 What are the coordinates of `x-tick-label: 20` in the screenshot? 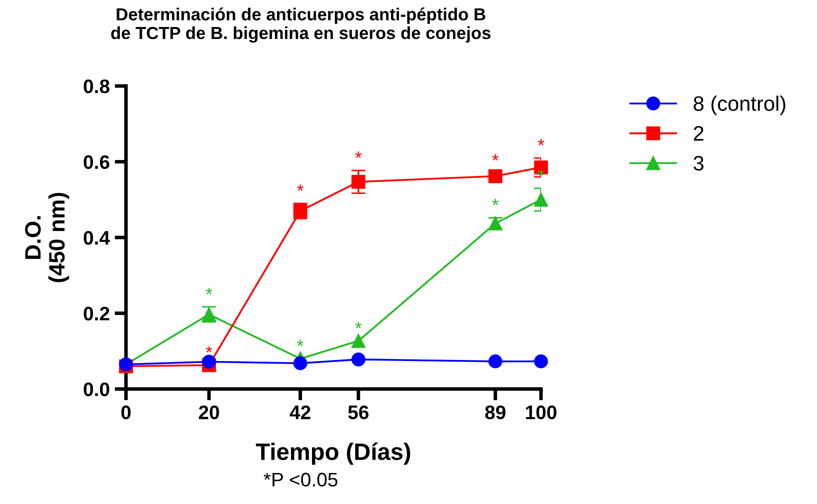 It's located at (209, 412).